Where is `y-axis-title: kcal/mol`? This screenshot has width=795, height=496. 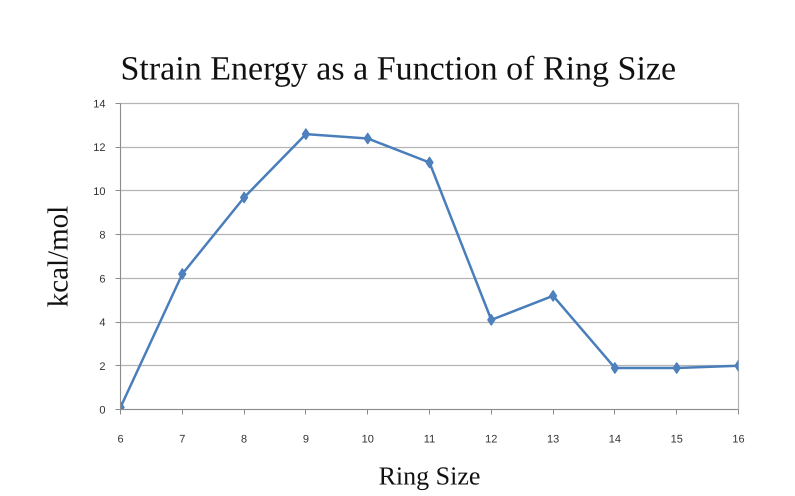 y-axis-title: kcal/mol is located at coordinates (58, 257).